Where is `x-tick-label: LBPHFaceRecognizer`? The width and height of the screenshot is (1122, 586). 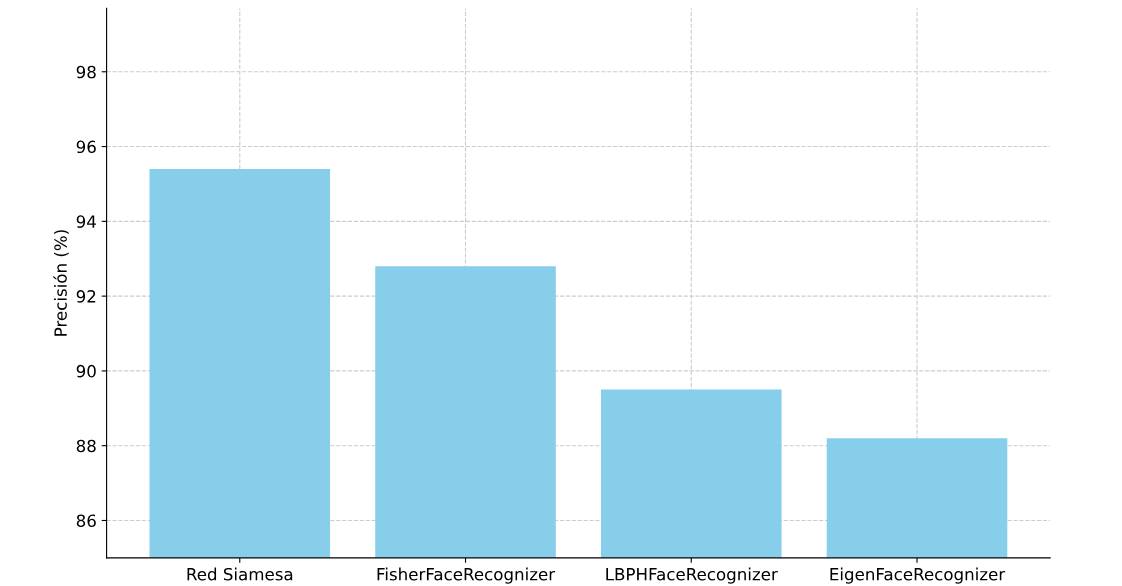
x-tick-label: LBPHFaceRecognizer is located at coordinates (692, 575).